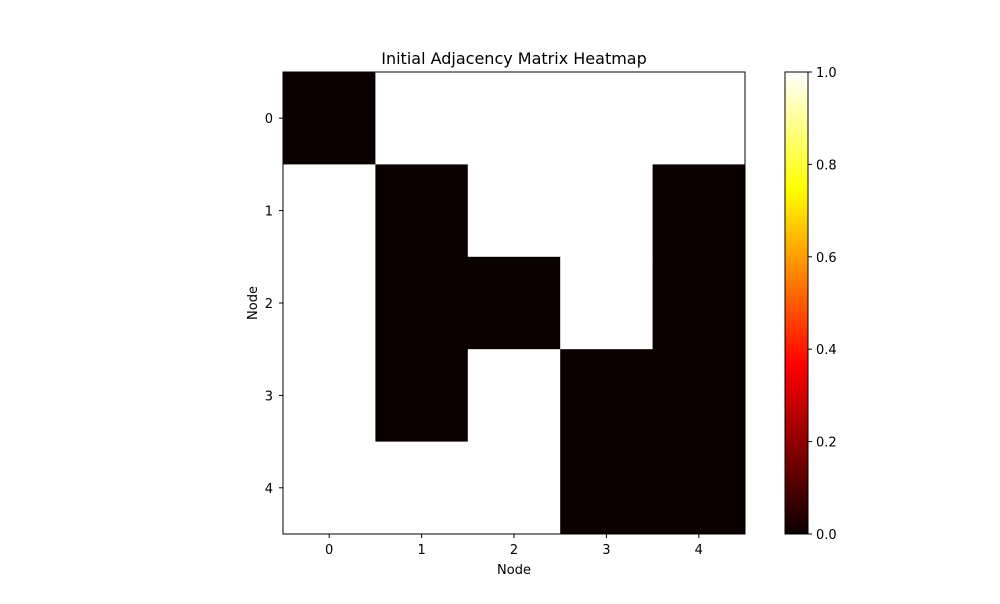 The height and width of the screenshot is (604, 1000). I want to click on x-axis-label: Node, so click(514, 570).